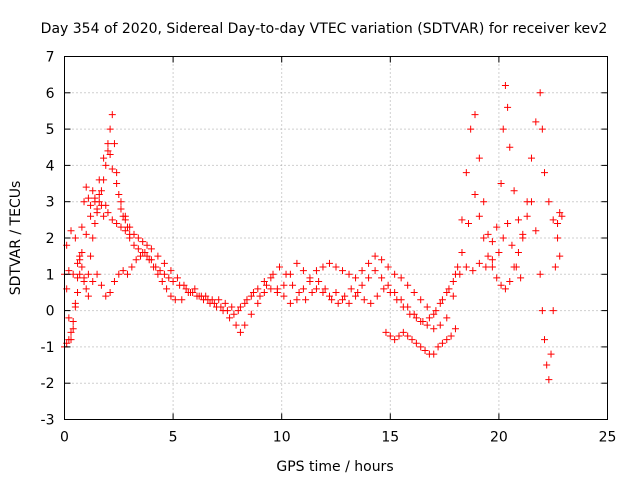 This screenshot has height=480, width=640. Describe the element at coordinates (48, 384) in the screenshot. I see `y-tick-label: -2` at that location.